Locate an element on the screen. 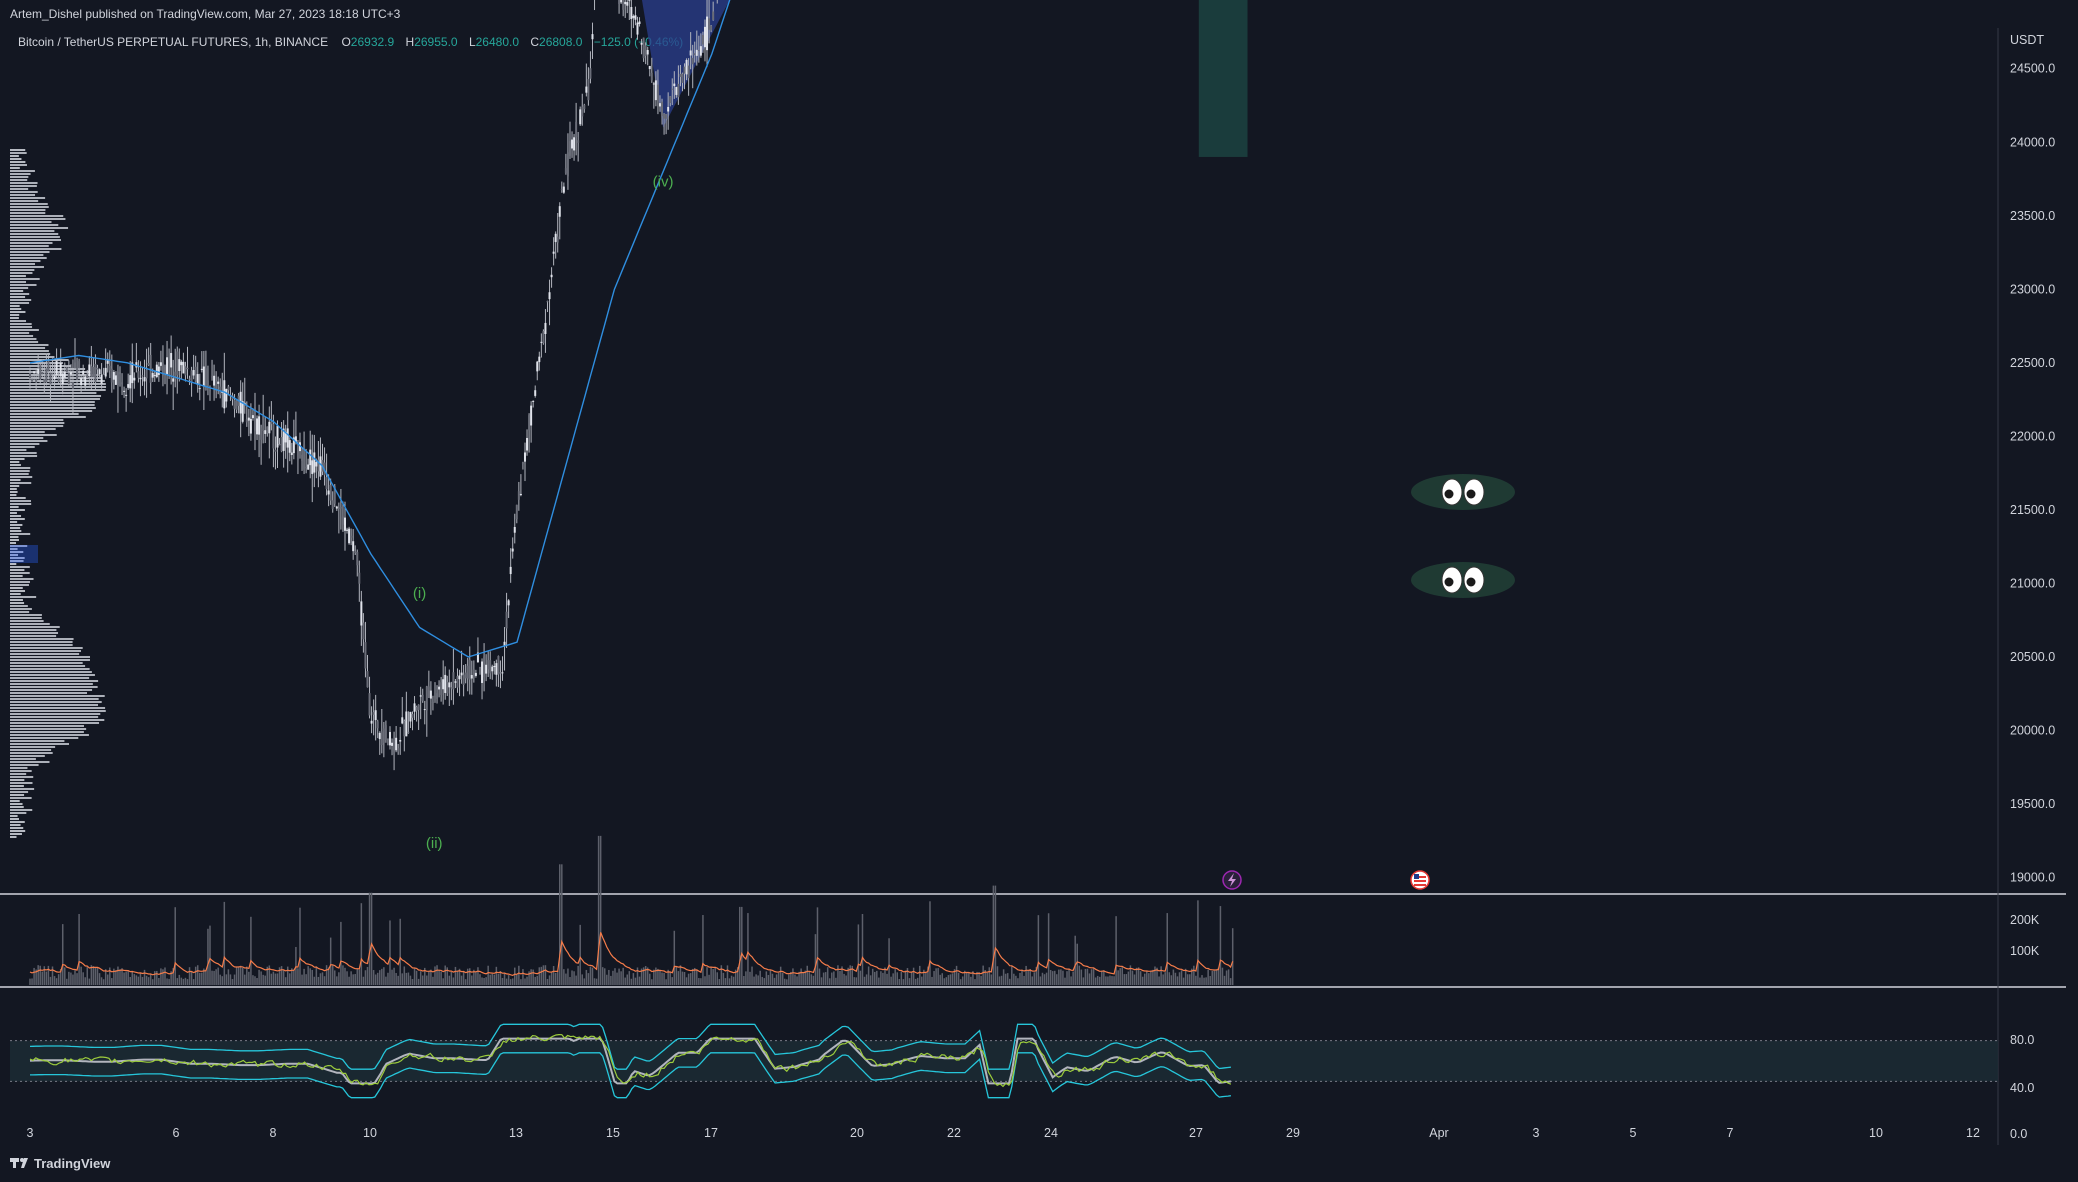 The width and height of the screenshot is (2078, 1182). time-tick-label: 12 is located at coordinates (1973, 1133).